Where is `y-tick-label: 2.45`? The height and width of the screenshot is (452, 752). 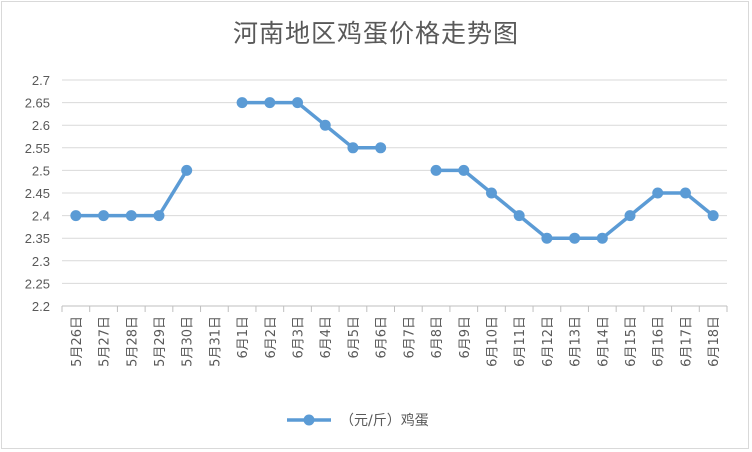
y-tick-label: 2.45 is located at coordinates (37, 193).